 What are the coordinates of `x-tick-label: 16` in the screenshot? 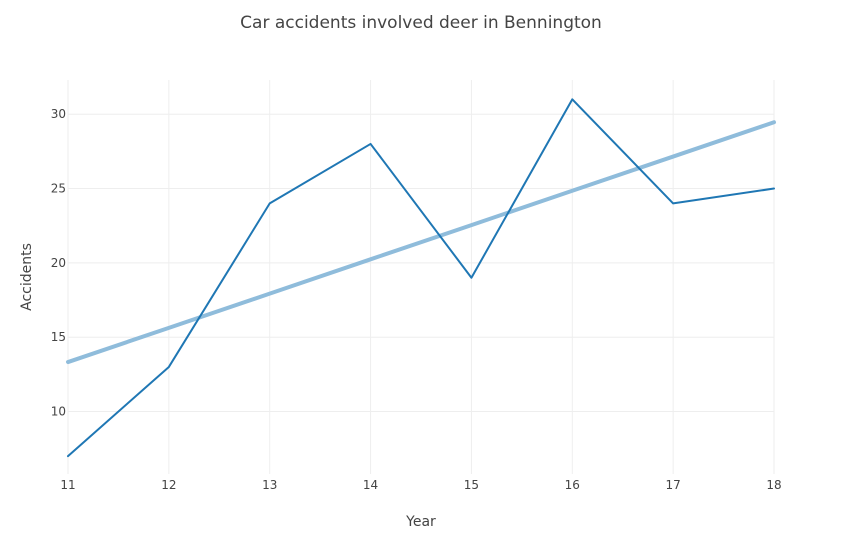 It's located at (572, 485).